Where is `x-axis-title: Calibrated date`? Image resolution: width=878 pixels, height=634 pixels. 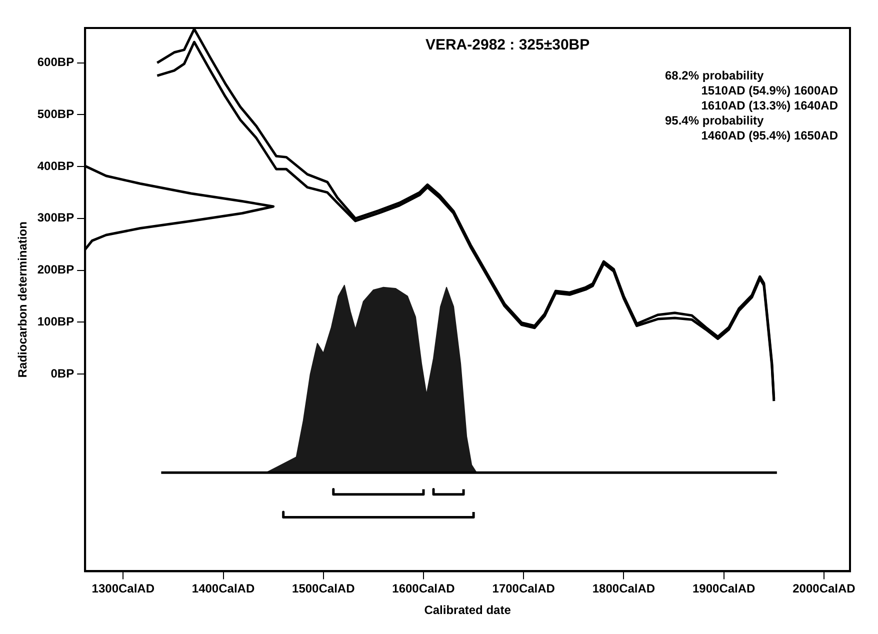 x-axis-title: Calibrated date is located at coordinates (468, 610).